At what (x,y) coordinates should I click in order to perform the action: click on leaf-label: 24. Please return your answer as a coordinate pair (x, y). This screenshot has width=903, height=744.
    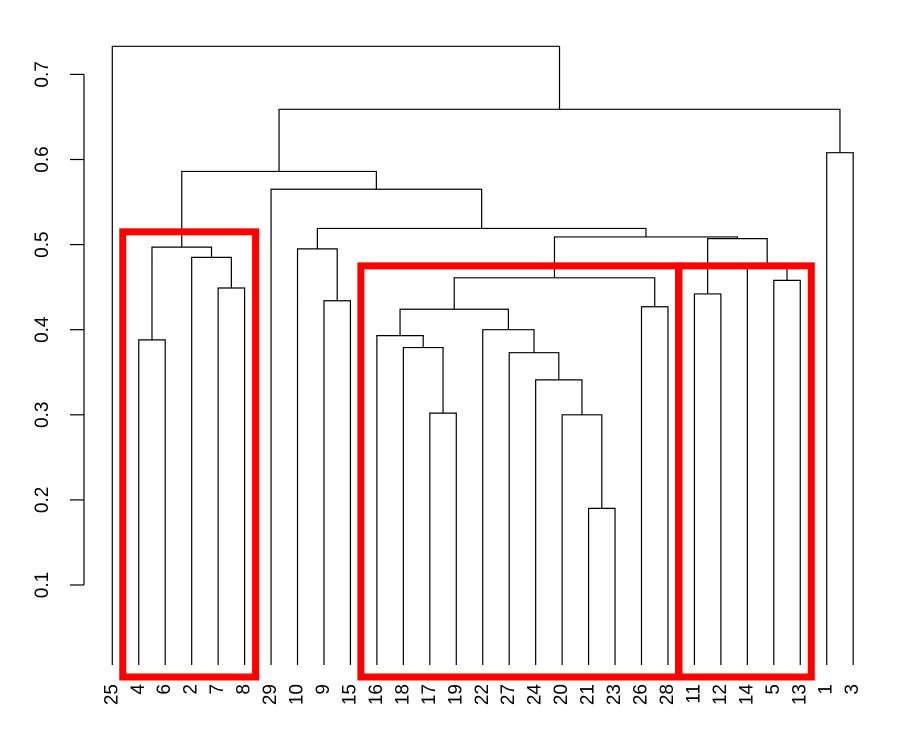
    Looking at the image, I should click on (535, 695).